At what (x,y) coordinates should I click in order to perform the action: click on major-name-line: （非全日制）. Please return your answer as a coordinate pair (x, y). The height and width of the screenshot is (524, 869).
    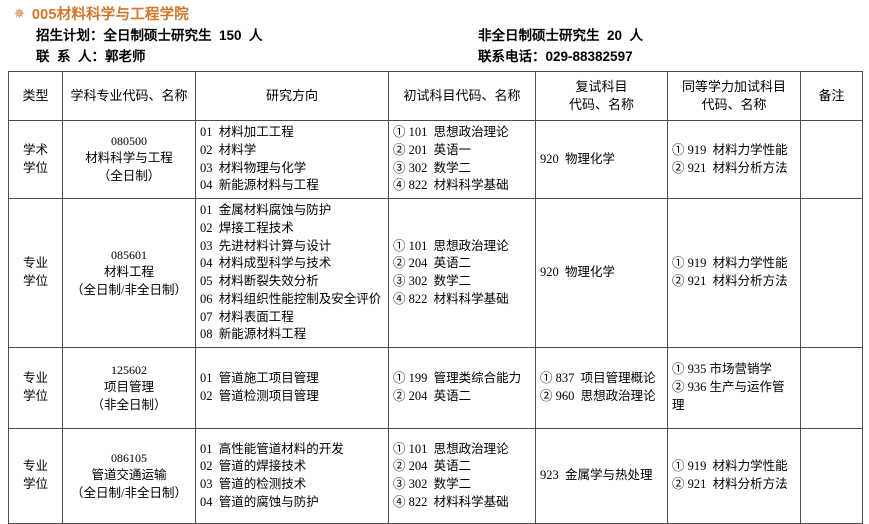
    Looking at the image, I should click on (129, 404).